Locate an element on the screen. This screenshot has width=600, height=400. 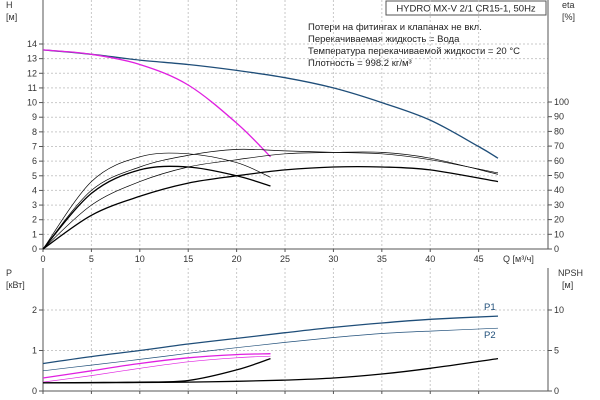
right-tick-label: 5 is located at coordinates (556, 351).